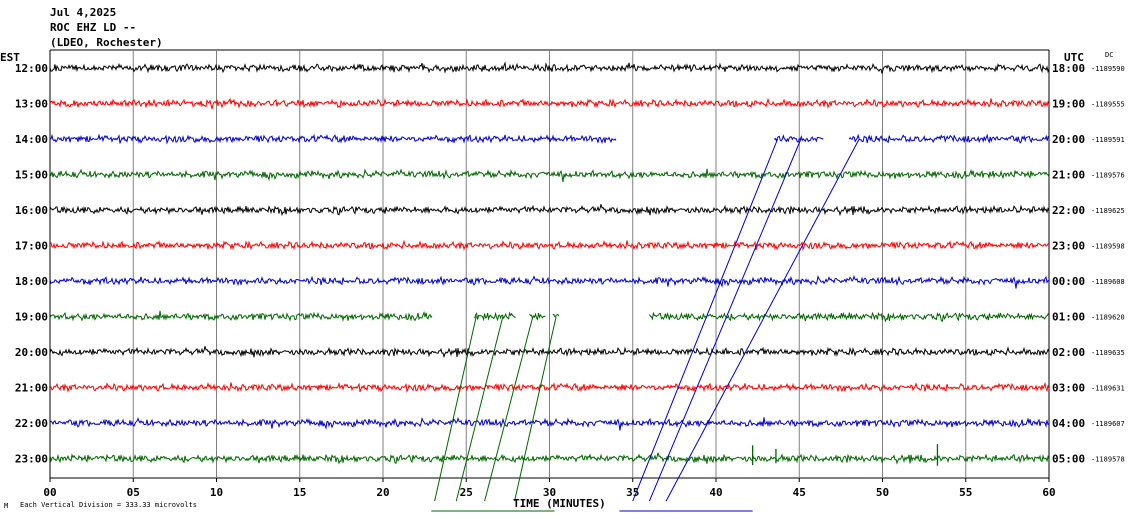  I want to click on est-time-label: 17:00, so click(31, 246).